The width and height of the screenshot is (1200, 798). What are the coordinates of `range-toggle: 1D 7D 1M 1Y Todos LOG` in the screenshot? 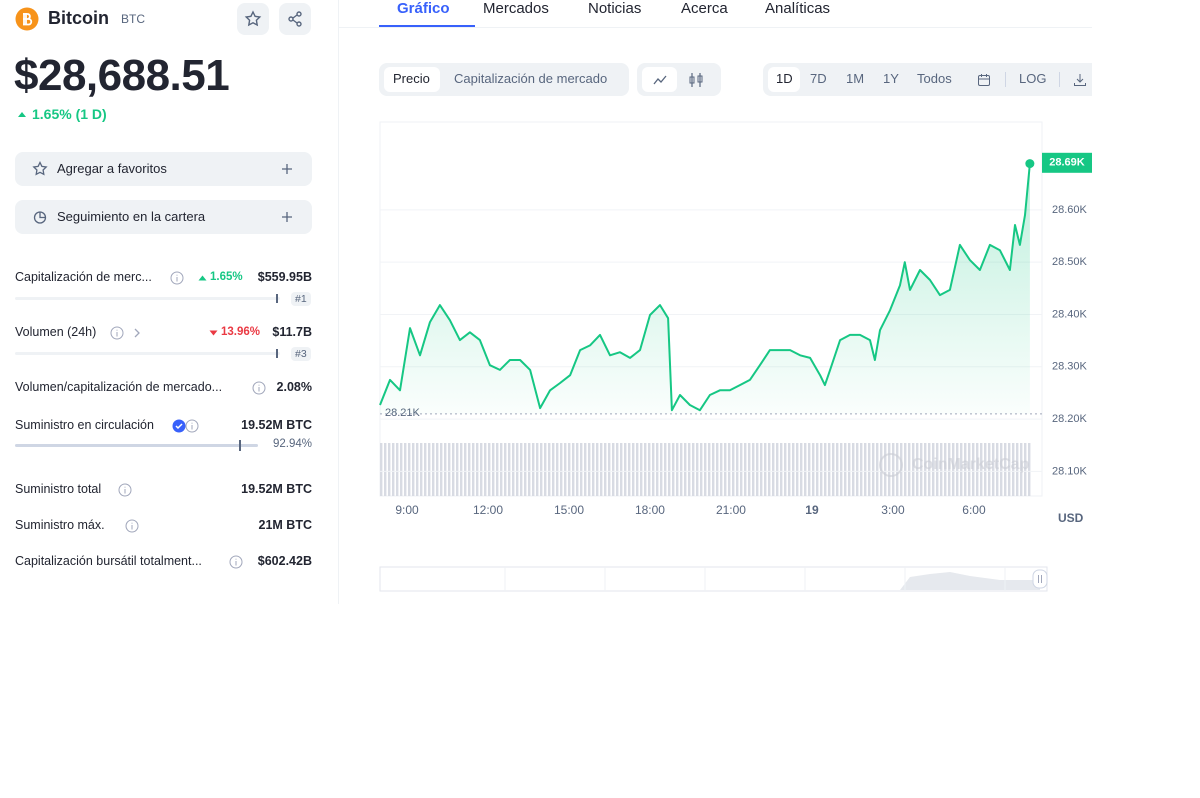 It's located at (927, 79).